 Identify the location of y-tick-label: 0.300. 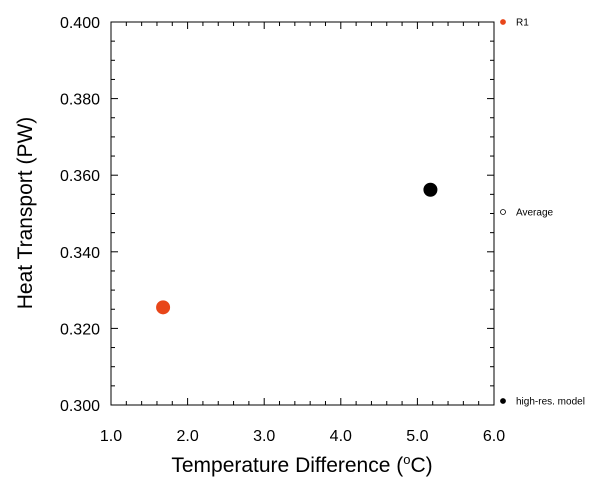
(80, 406).